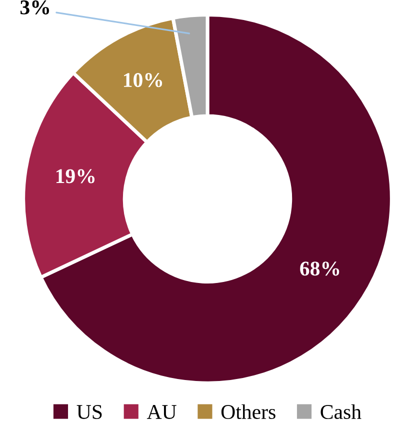  I want to click on data-label: 10%, so click(143, 80).